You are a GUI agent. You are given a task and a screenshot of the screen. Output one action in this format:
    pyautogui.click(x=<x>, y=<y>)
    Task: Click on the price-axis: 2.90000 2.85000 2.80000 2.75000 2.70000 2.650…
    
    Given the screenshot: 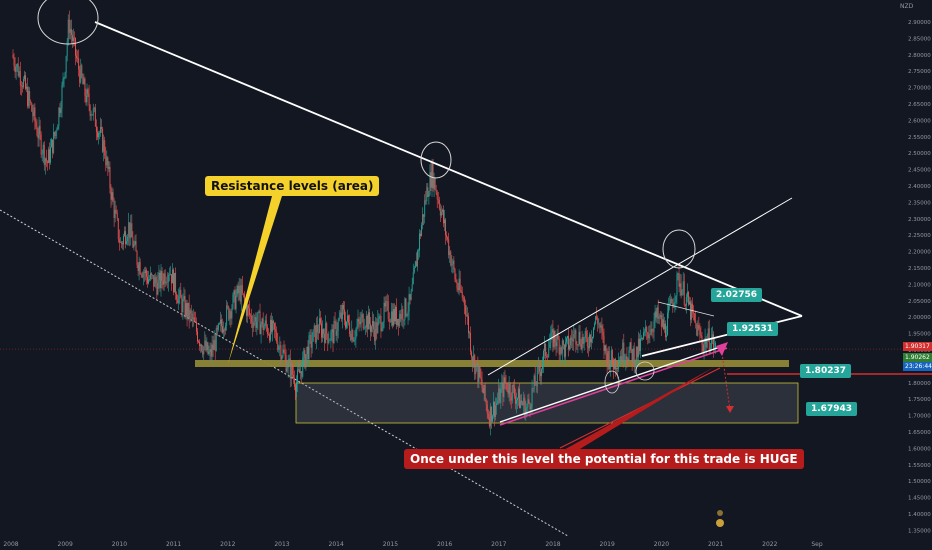 What is the action you would take?
    pyautogui.click(x=919, y=277)
    